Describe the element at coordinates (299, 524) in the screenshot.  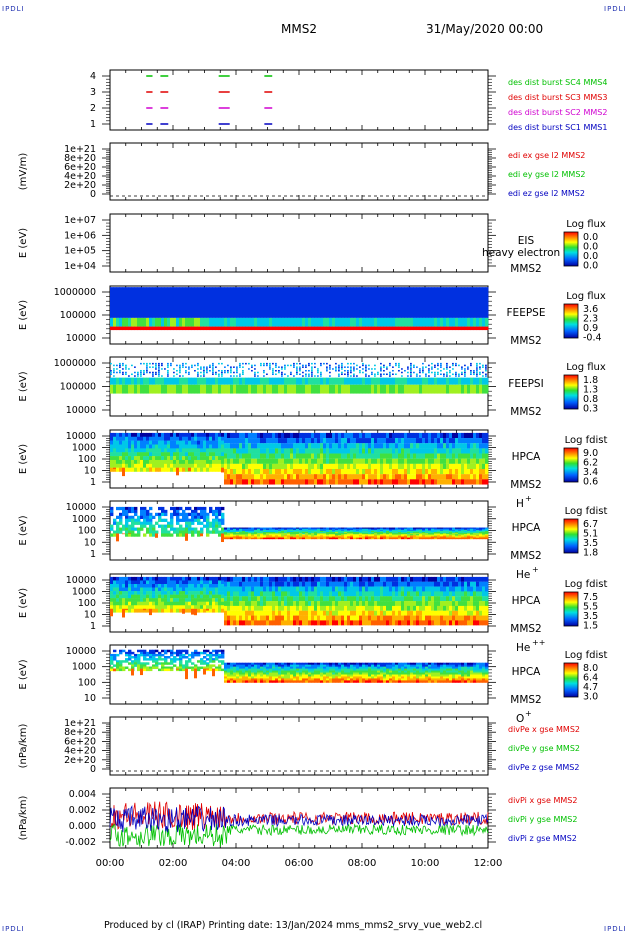
I see `spectrogram-cells` at that location.